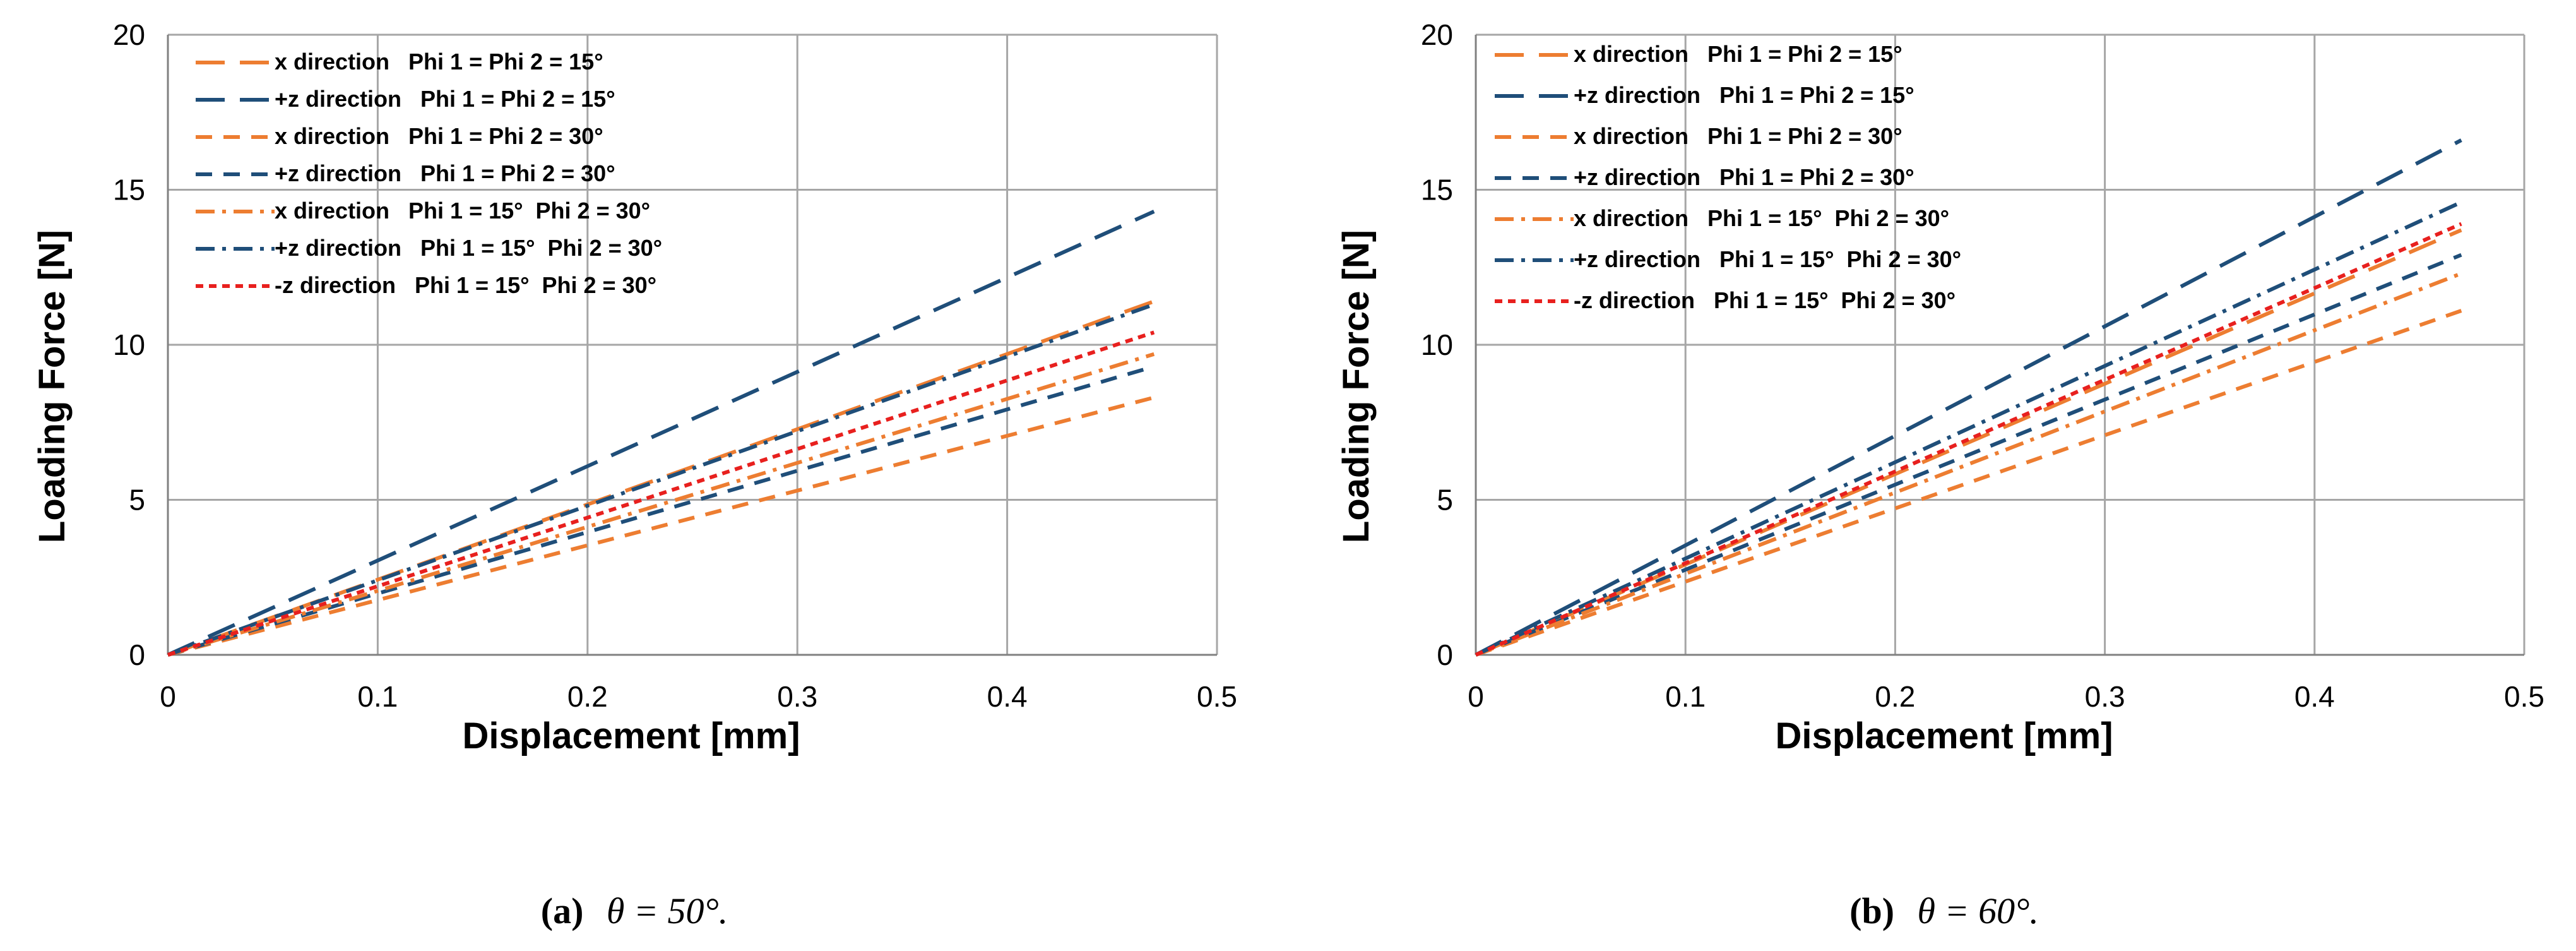  What do you see at coordinates (668, 910) in the screenshot?
I see `caption-text: θ = 50°.` at bounding box center [668, 910].